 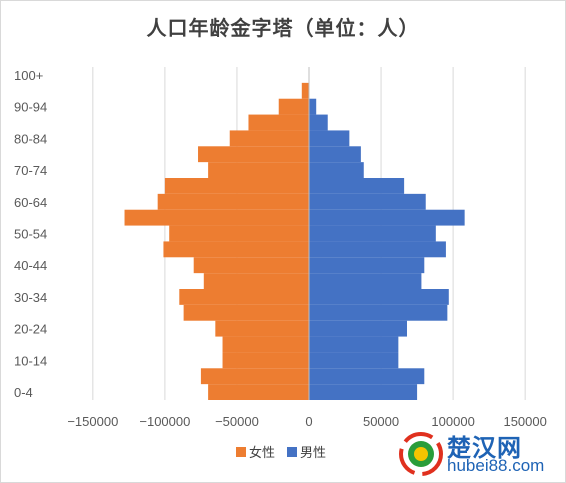 I want to click on y-tick-label: 100+, so click(x=28, y=75).